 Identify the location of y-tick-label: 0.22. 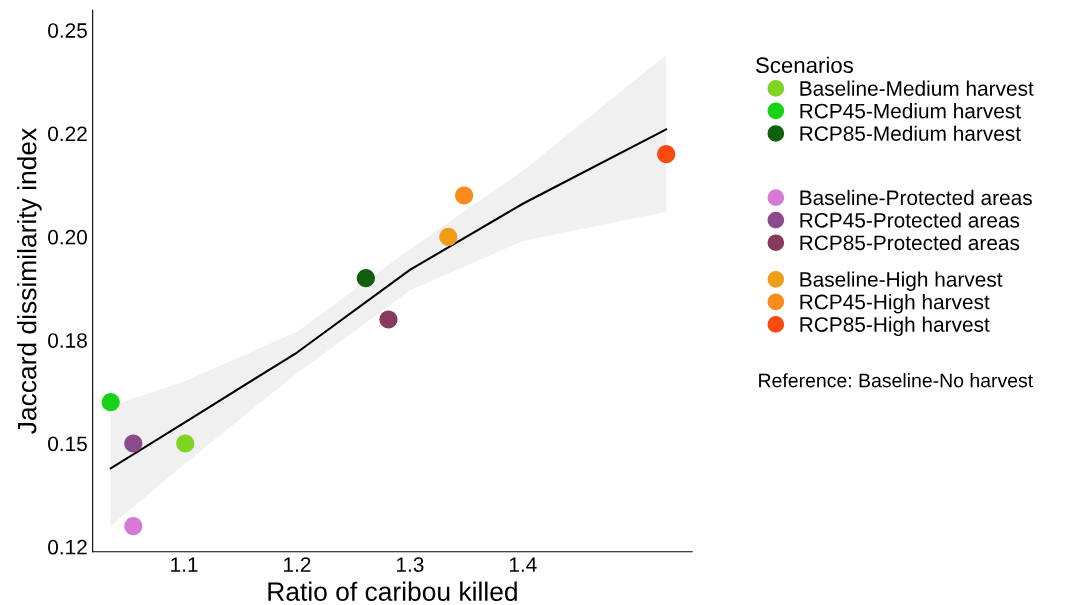
(67, 134).